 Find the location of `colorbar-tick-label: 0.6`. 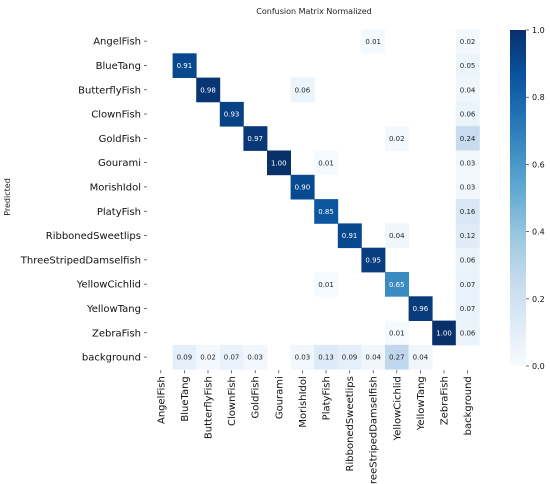

colorbar-tick-label: 0.6 is located at coordinates (538, 164).